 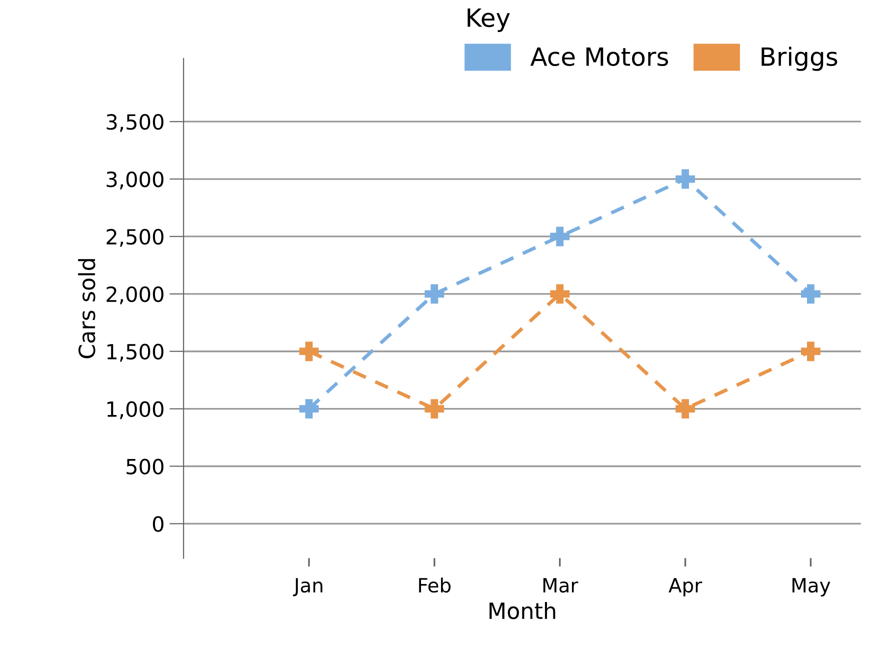 I want to click on y-tick-label: 500, so click(x=145, y=466).